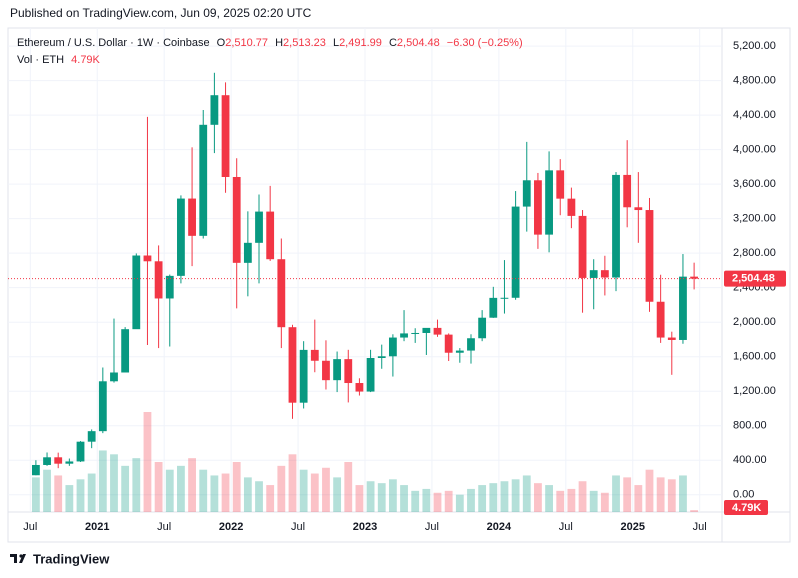 The width and height of the screenshot is (798, 578). I want to click on last-price-label: 2,504.48, so click(753, 279).